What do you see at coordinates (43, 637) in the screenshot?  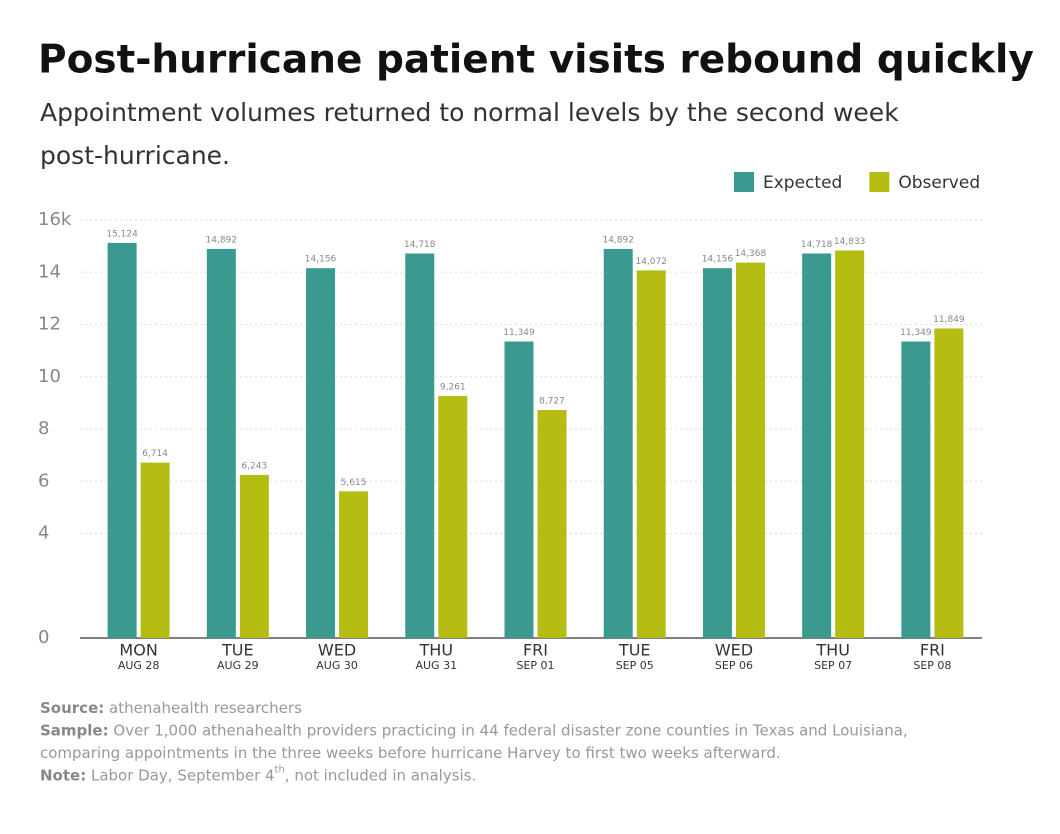 I see `y-tick-label: 0` at bounding box center [43, 637].